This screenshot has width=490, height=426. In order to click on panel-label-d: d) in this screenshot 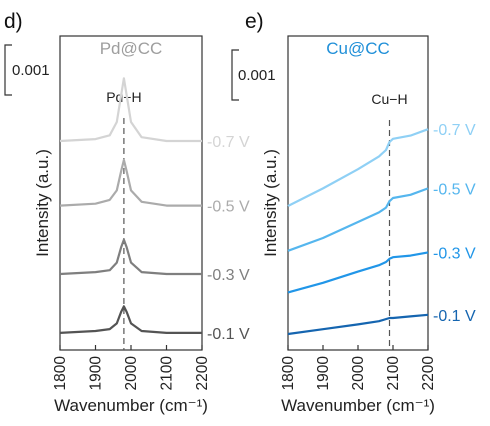, I will do `click(13, 21)`.